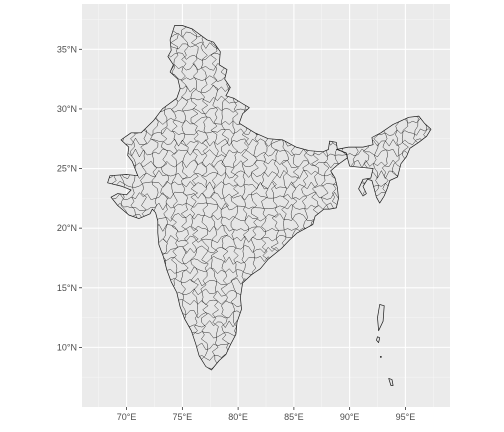 The image size is (504, 432). What do you see at coordinates (67, 49) in the screenshot?
I see `y-tick-label: 35°N` at bounding box center [67, 49].